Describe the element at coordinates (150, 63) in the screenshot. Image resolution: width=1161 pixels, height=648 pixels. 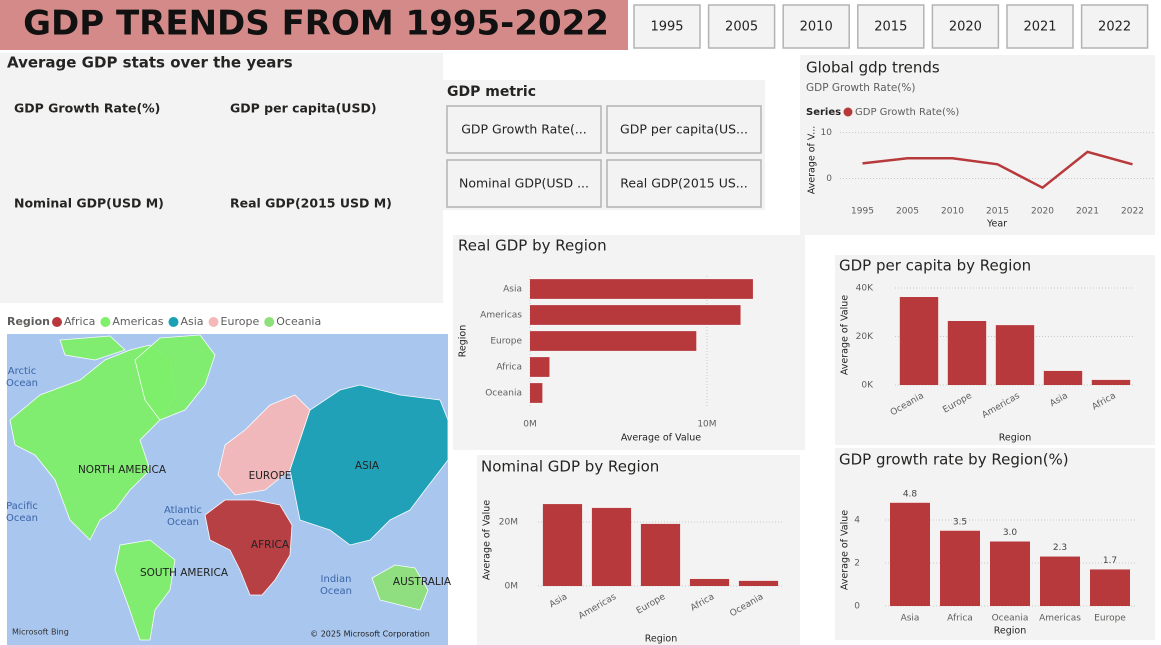
I see `stats-title: Average GDP stats over the years` at that location.